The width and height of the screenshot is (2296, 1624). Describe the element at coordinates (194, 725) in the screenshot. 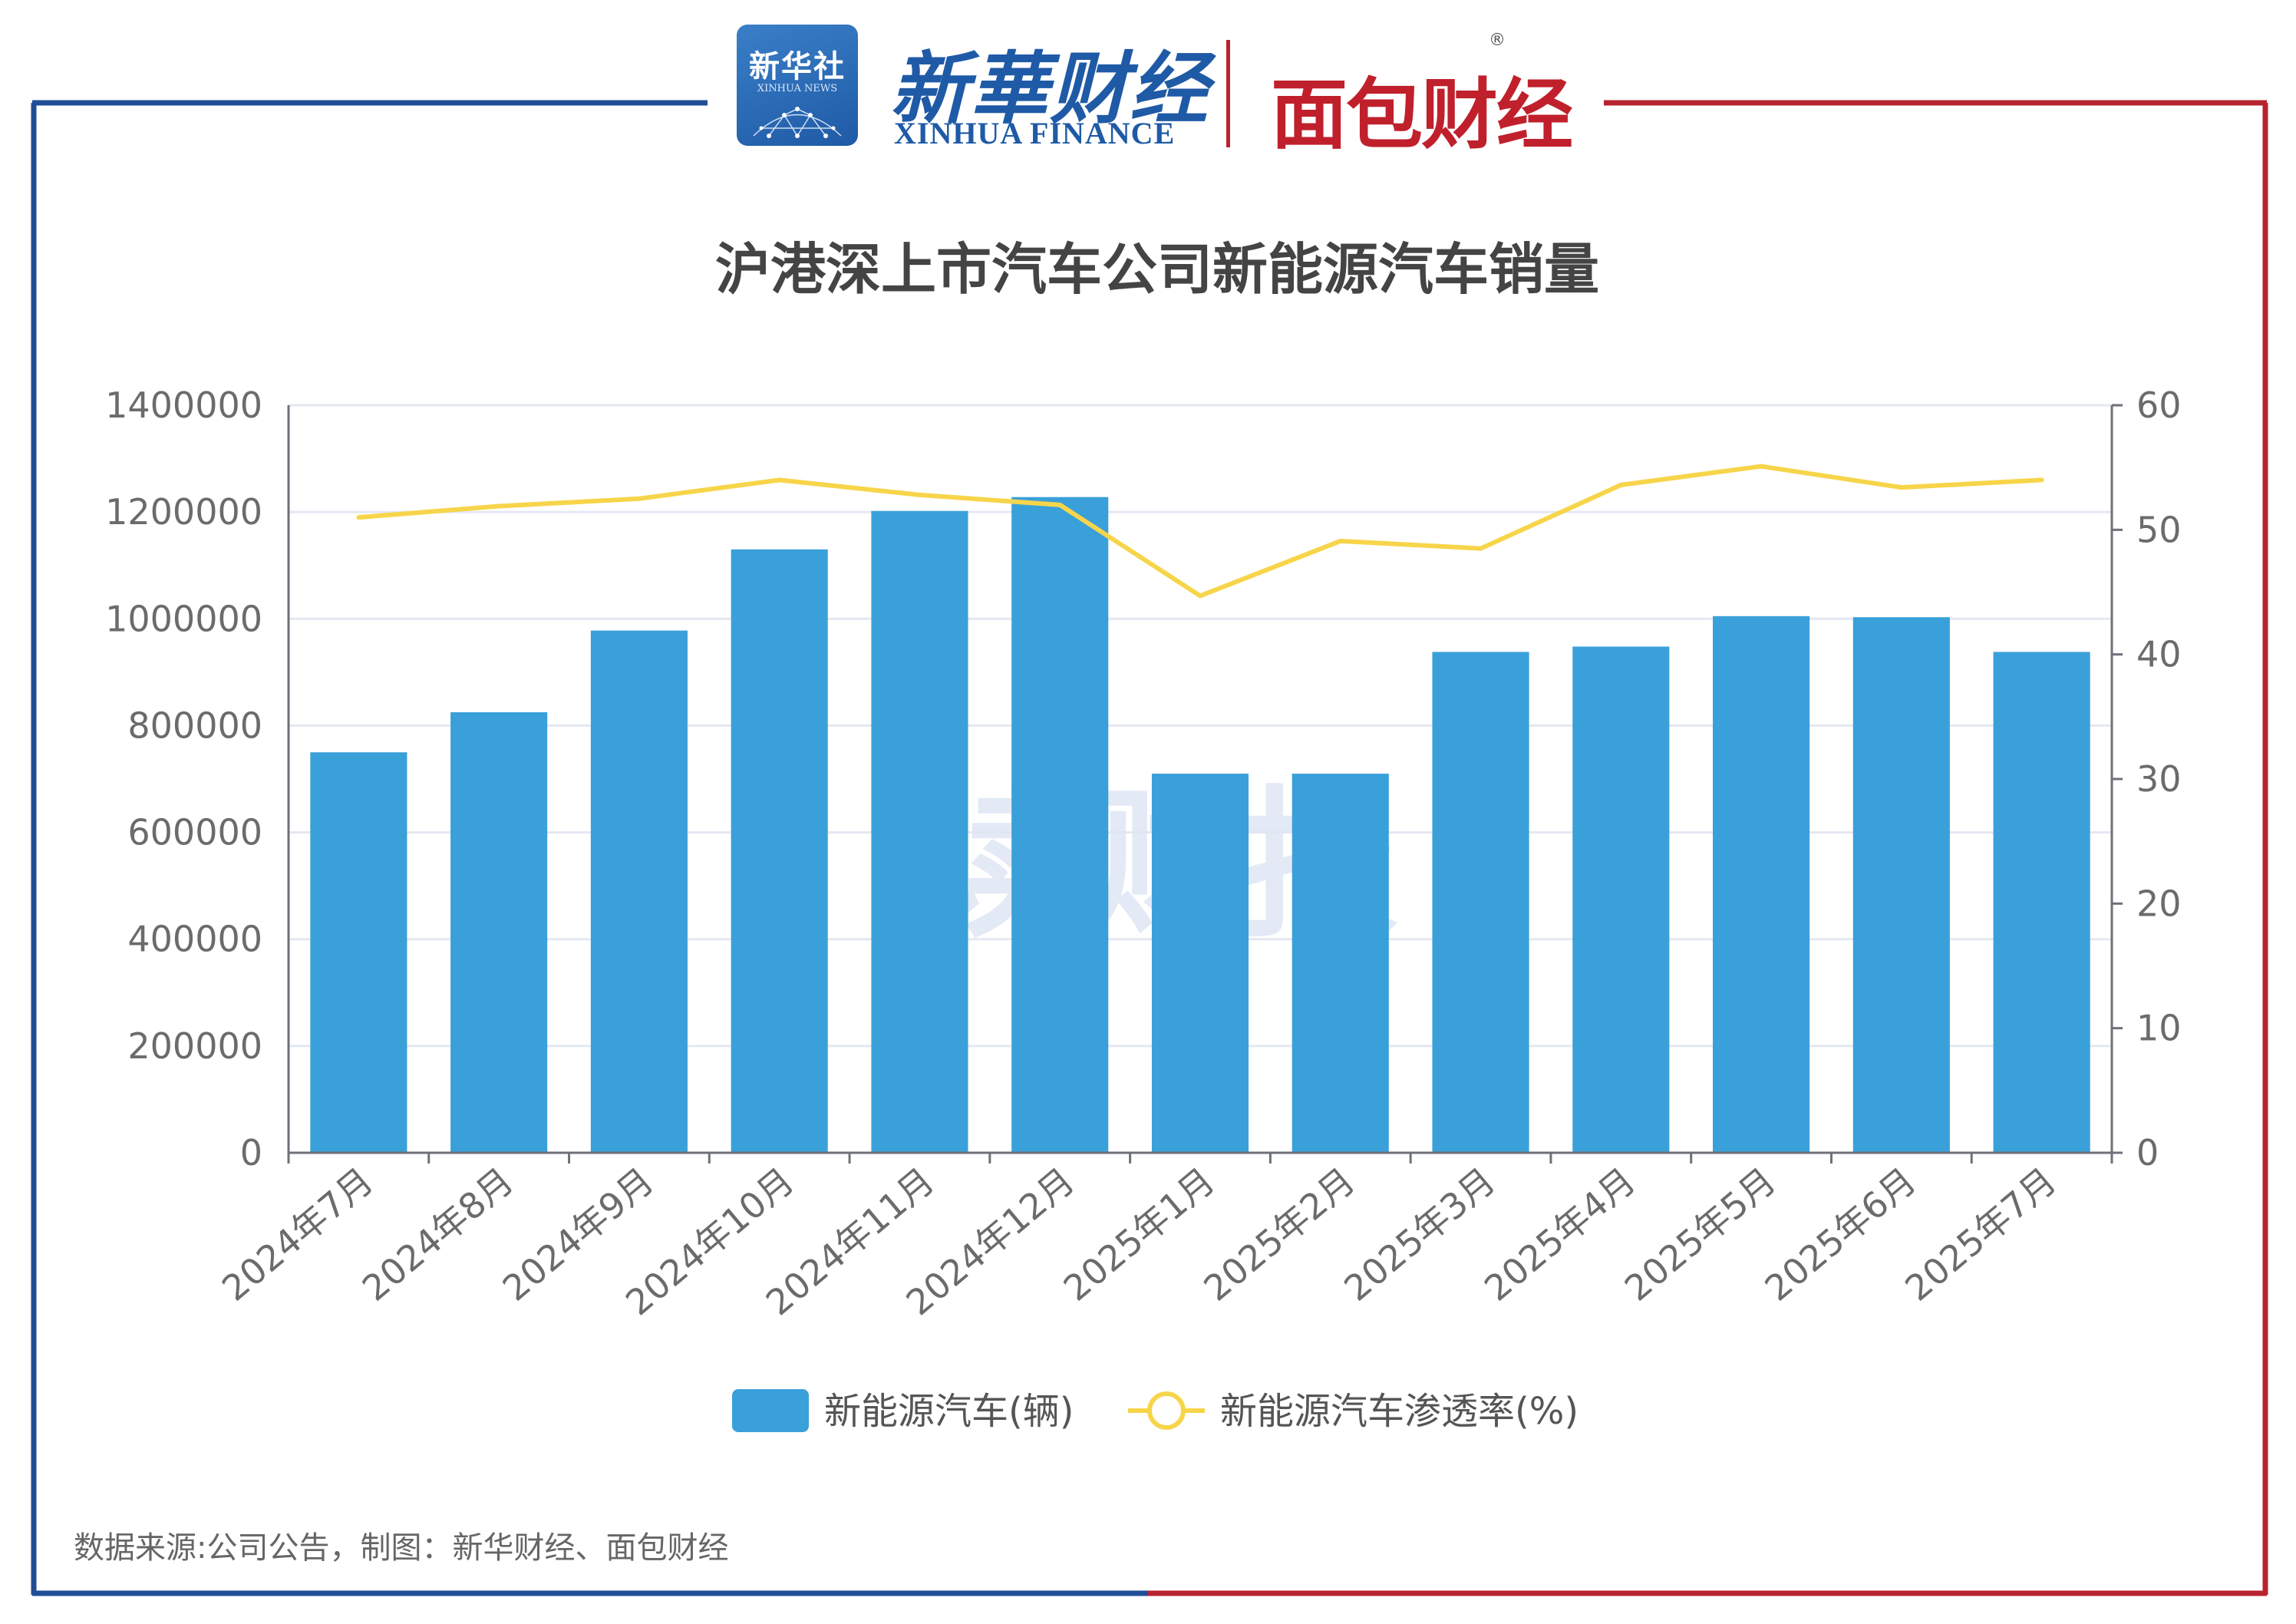

I see `y-left-tick-label: 800000` at that location.